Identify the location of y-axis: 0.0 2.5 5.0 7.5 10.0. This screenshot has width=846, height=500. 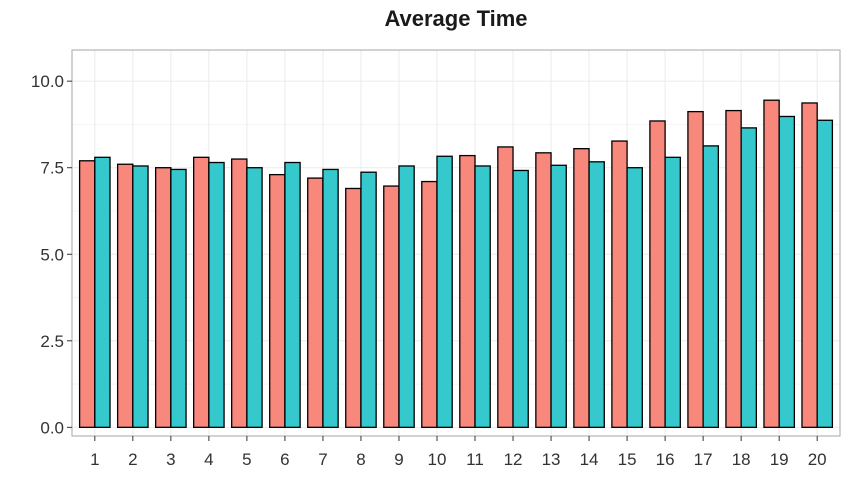
(51, 254).